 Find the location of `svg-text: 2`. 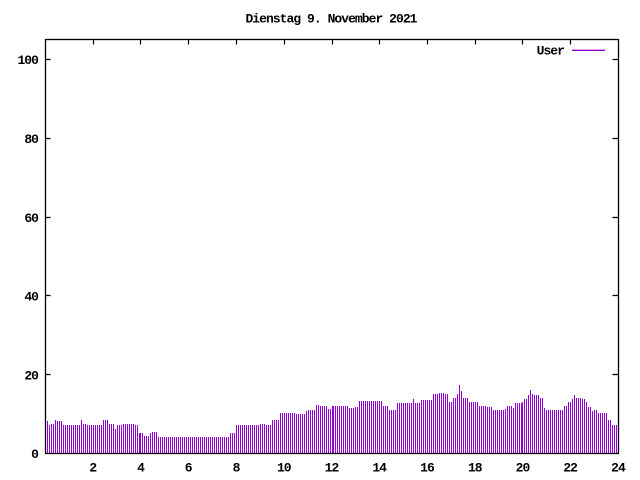

svg-text: 2 is located at coordinates (93, 468).